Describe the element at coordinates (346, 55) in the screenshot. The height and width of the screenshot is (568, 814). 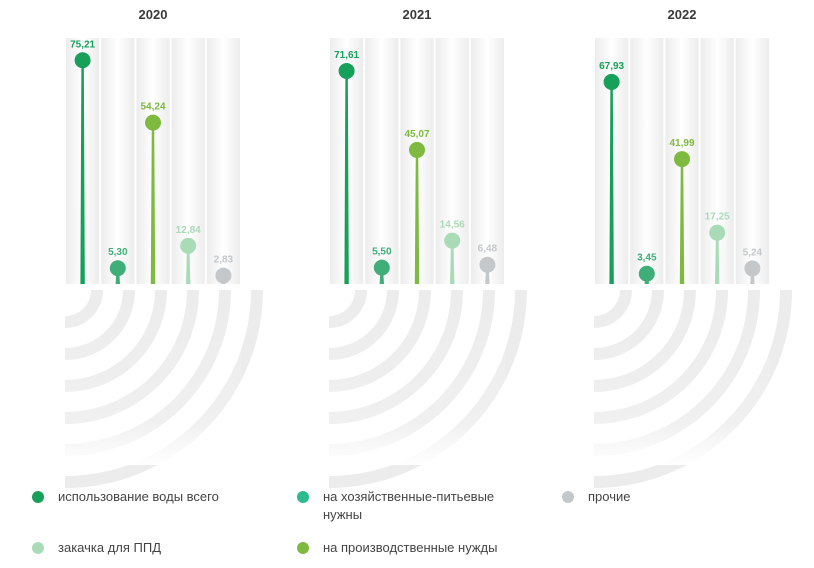
I see `data-label: 71,61` at that location.